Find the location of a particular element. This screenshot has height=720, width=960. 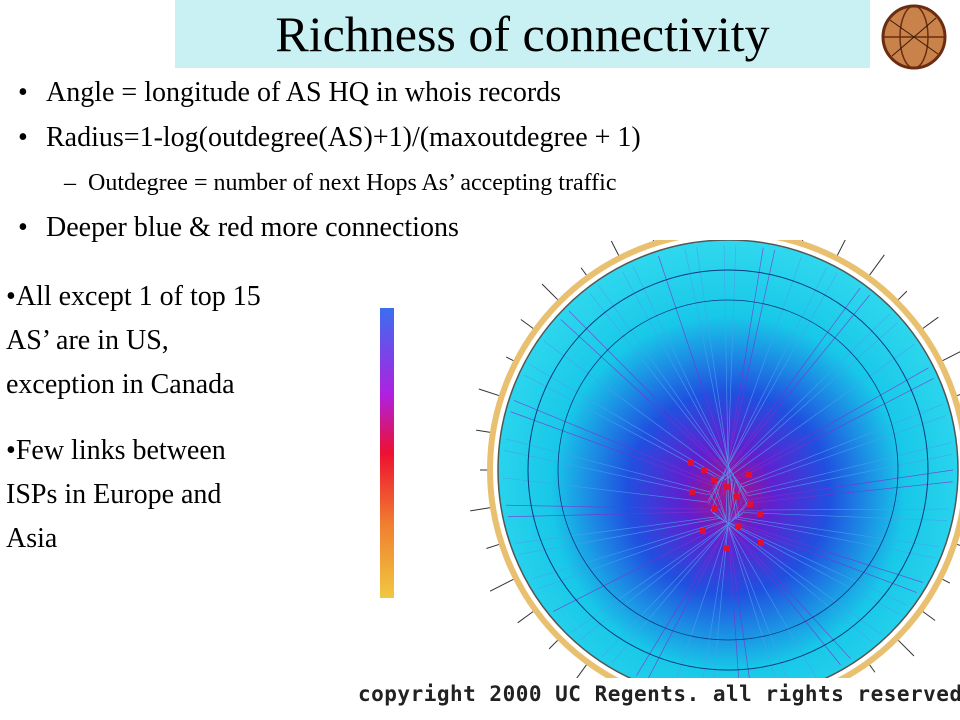

note-text: All except 1 of top 15 is located at coordinates (138, 296).